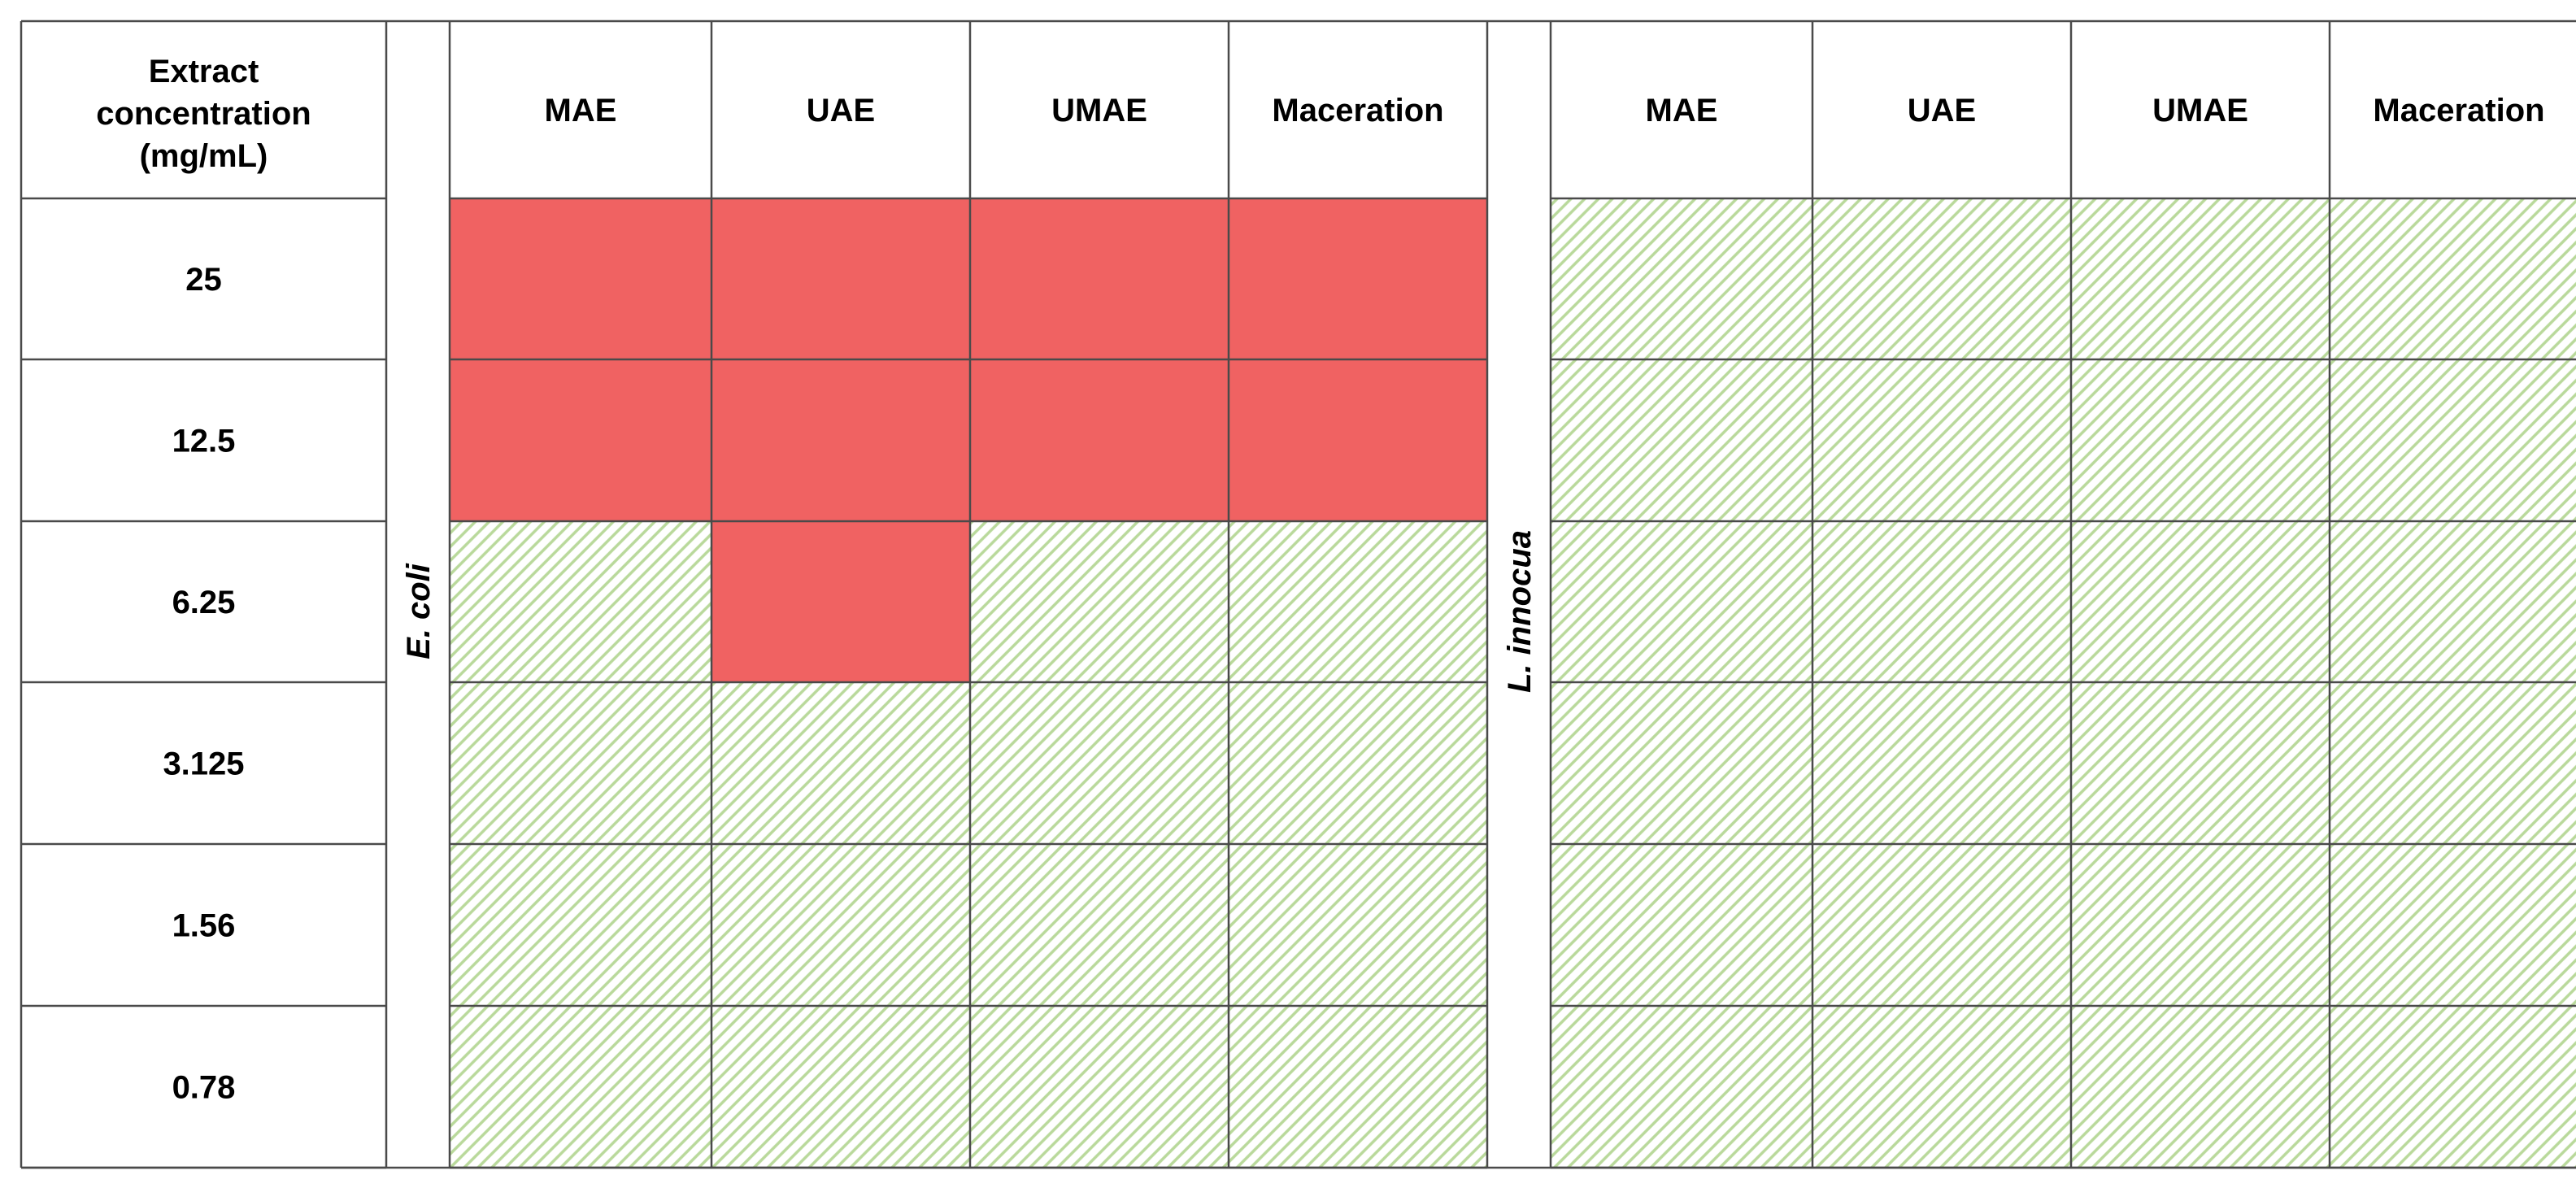 This screenshot has width=2576, height=1201. I want to click on row-label: 3.125, so click(204, 764).